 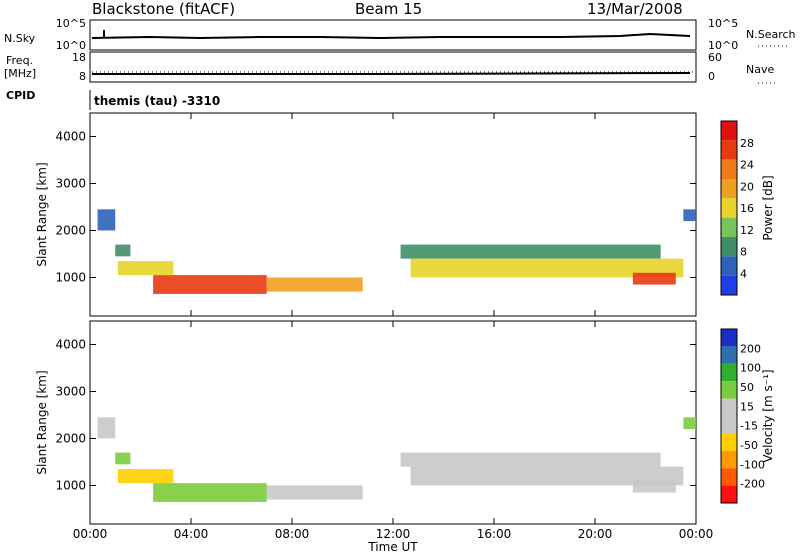 What do you see at coordinates (743, 273) in the screenshot?
I see `colorbar-tick-label: 4` at bounding box center [743, 273].